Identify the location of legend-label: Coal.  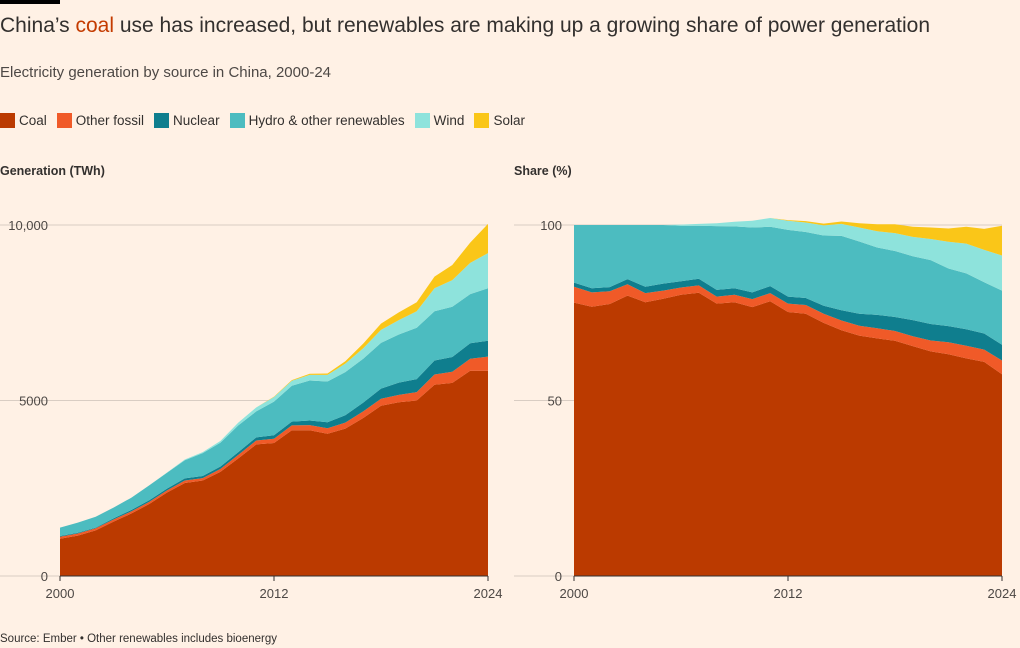
(33, 120).